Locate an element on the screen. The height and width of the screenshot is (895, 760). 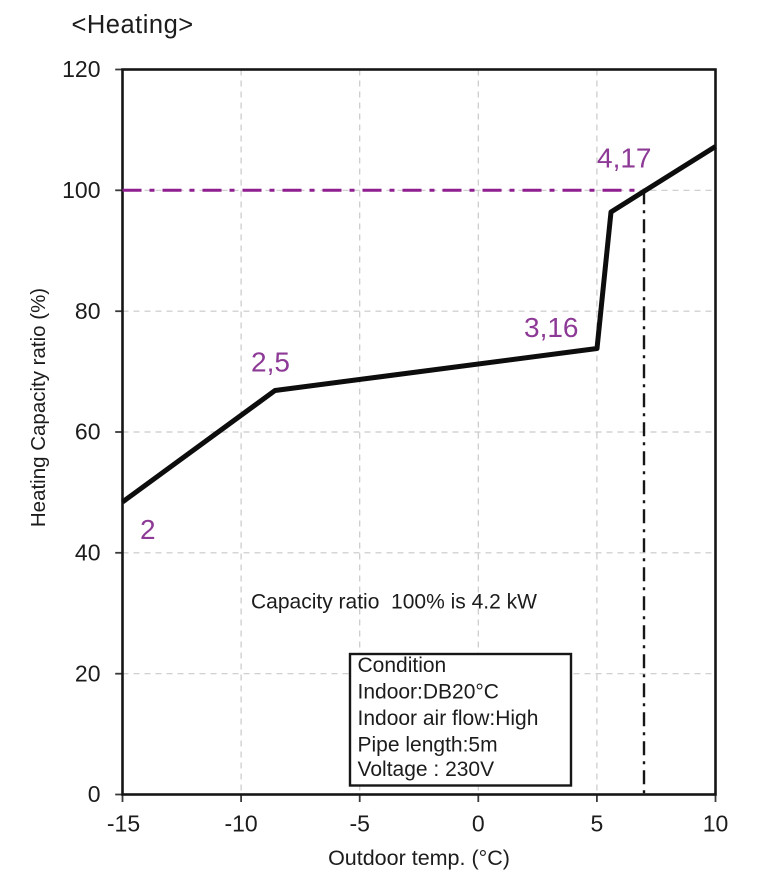
svg-text: Pipe length:5m is located at coordinates (428, 745).